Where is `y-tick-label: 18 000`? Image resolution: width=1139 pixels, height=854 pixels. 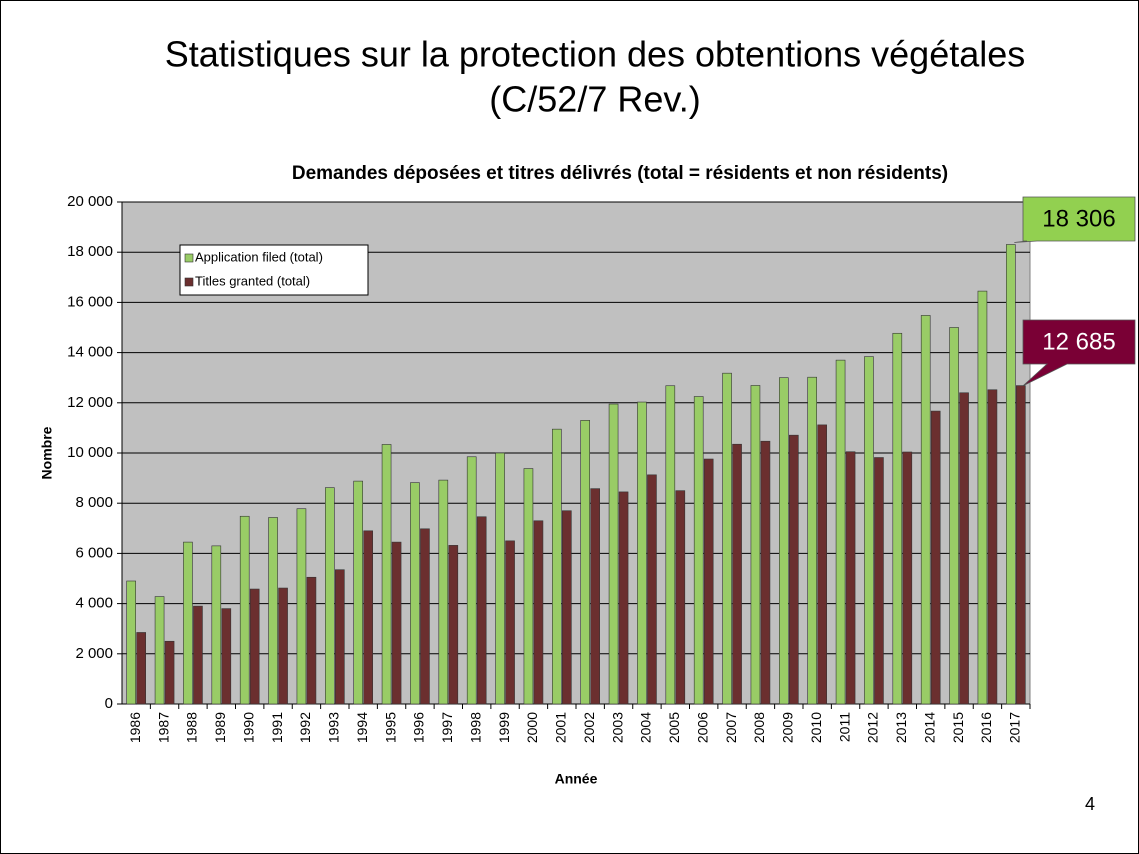
y-tick-label: 18 000 is located at coordinates (90, 251).